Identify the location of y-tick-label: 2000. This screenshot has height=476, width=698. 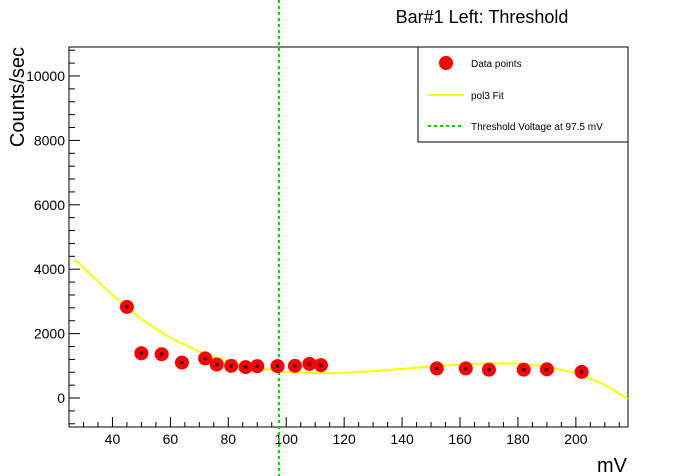
(49, 334).